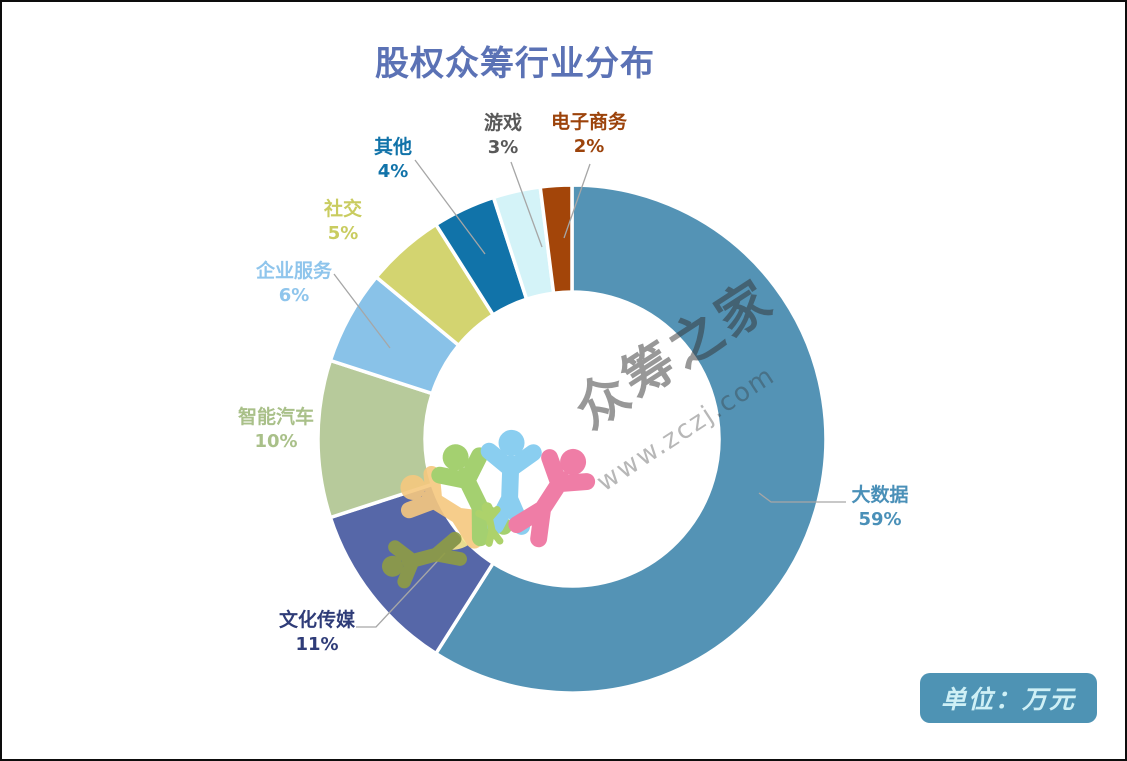  I want to click on watermark-logo, so click(489, 509).